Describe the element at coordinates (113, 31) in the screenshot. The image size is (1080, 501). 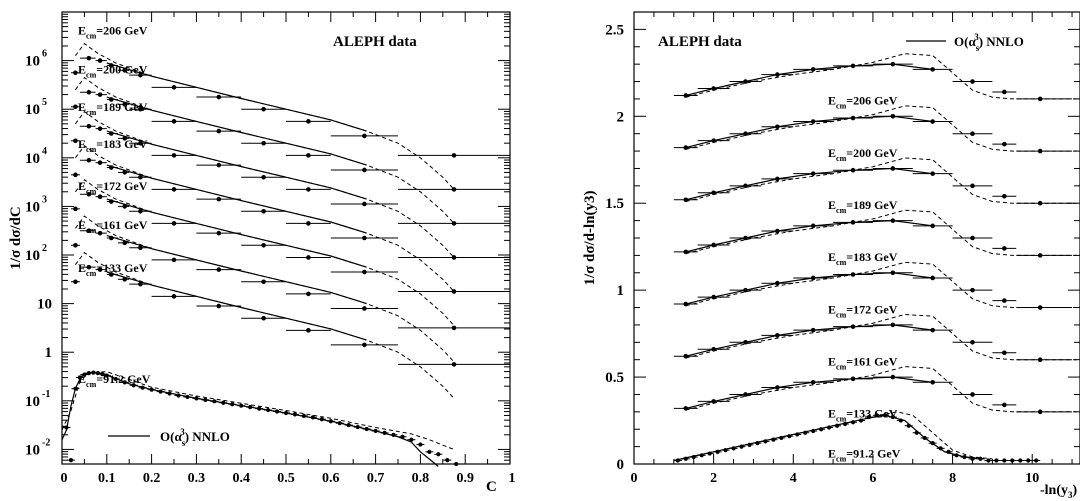
I see `left-series-label: Ecm=206 GeV` at that location.